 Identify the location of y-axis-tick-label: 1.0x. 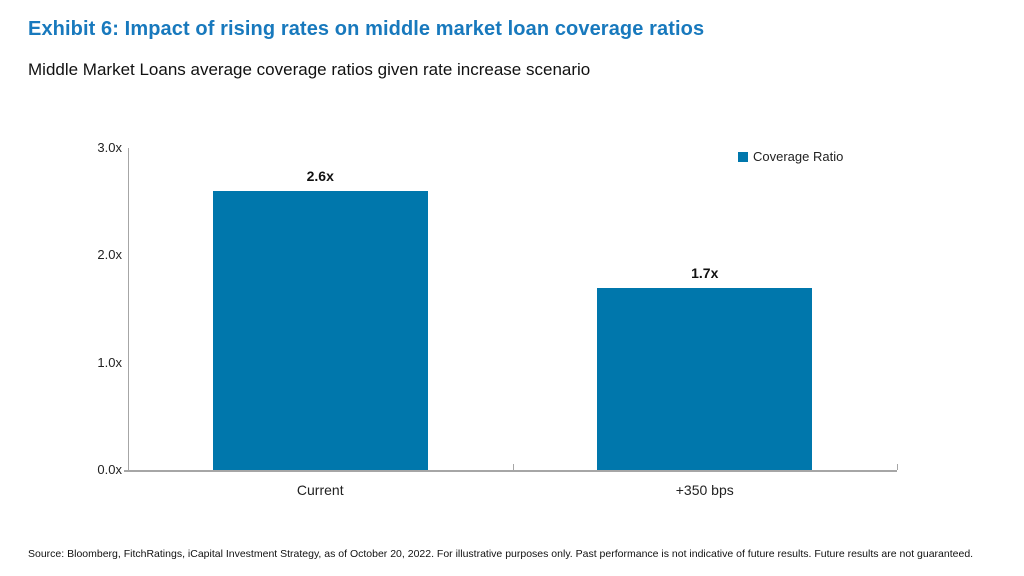
(109, 362).